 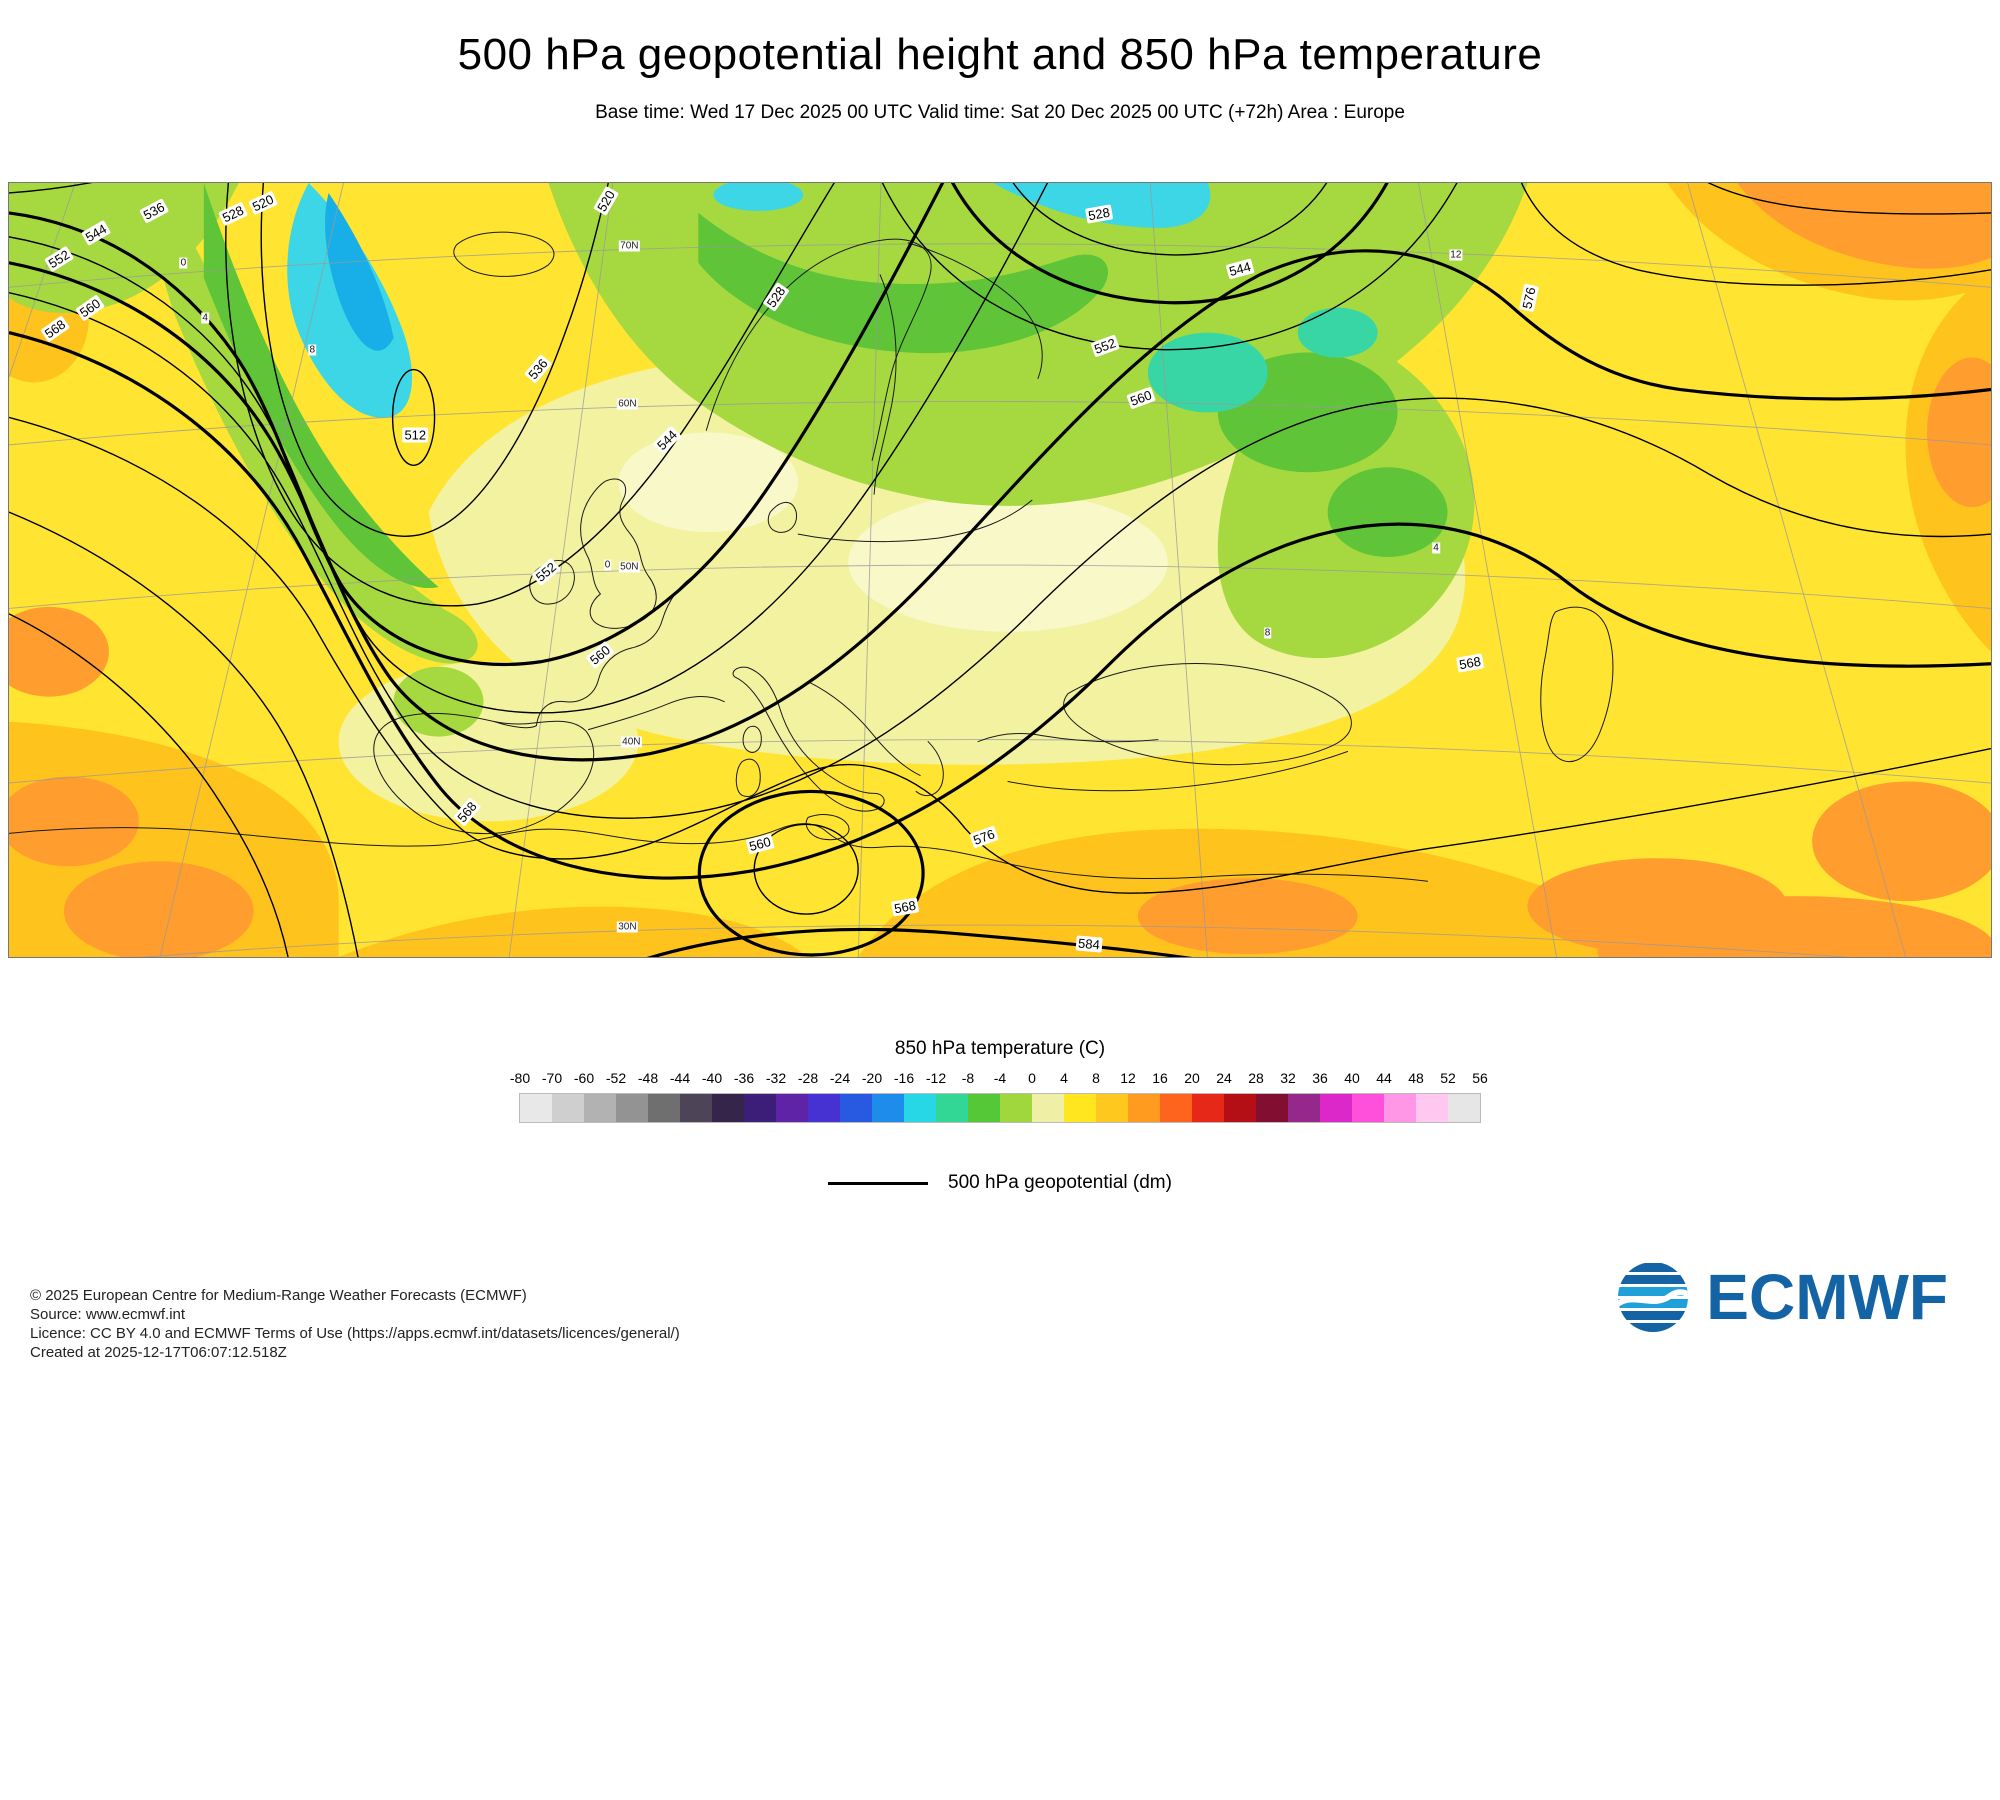 What do you see at coordinates (415, 435) in the screenshot?
I see `height-contour-label: 512` at bounding box center [415, 435].